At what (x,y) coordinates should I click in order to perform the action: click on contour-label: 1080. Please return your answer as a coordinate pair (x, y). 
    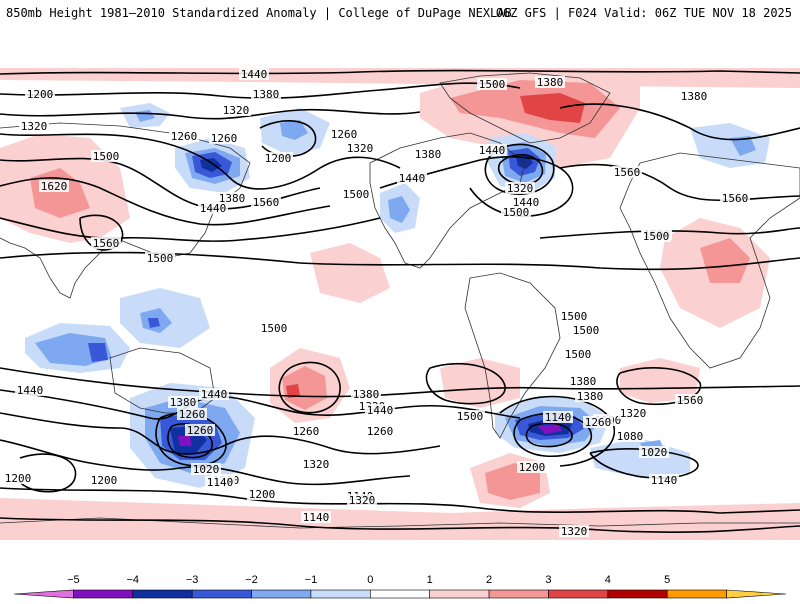
    Looking at the image, I should click on (630, 436).